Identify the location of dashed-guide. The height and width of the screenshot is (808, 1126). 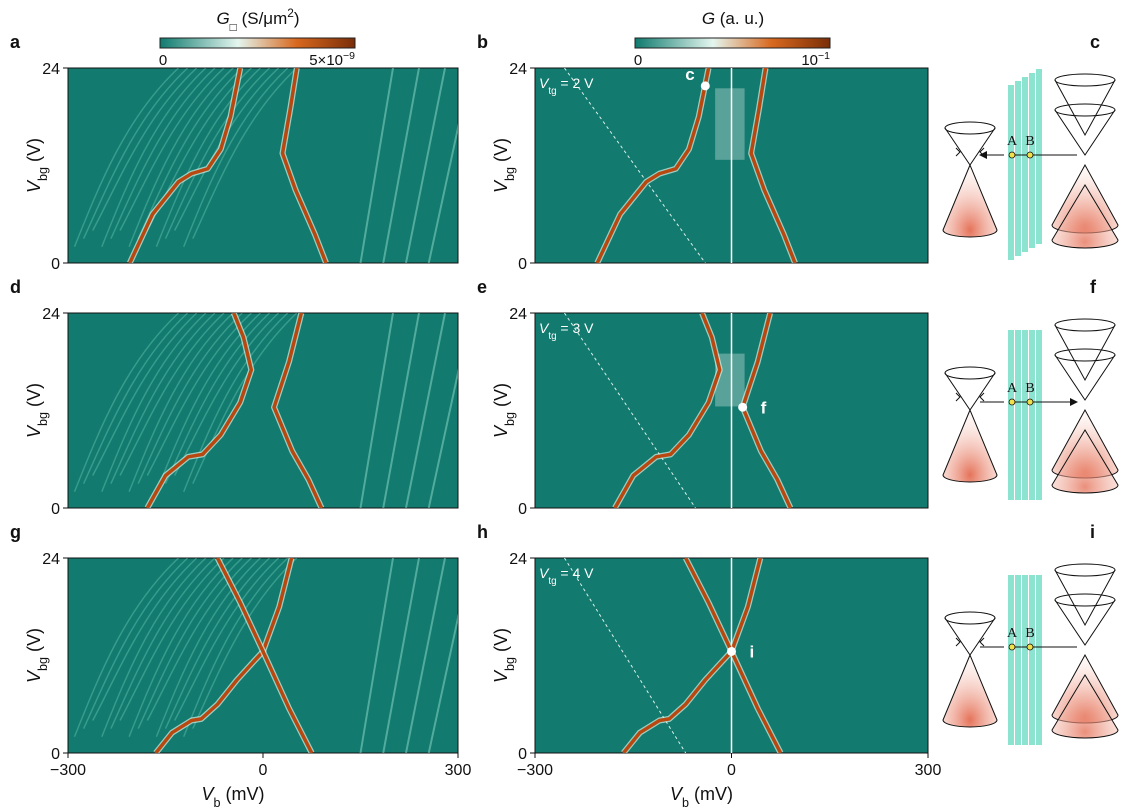
(625, 655).